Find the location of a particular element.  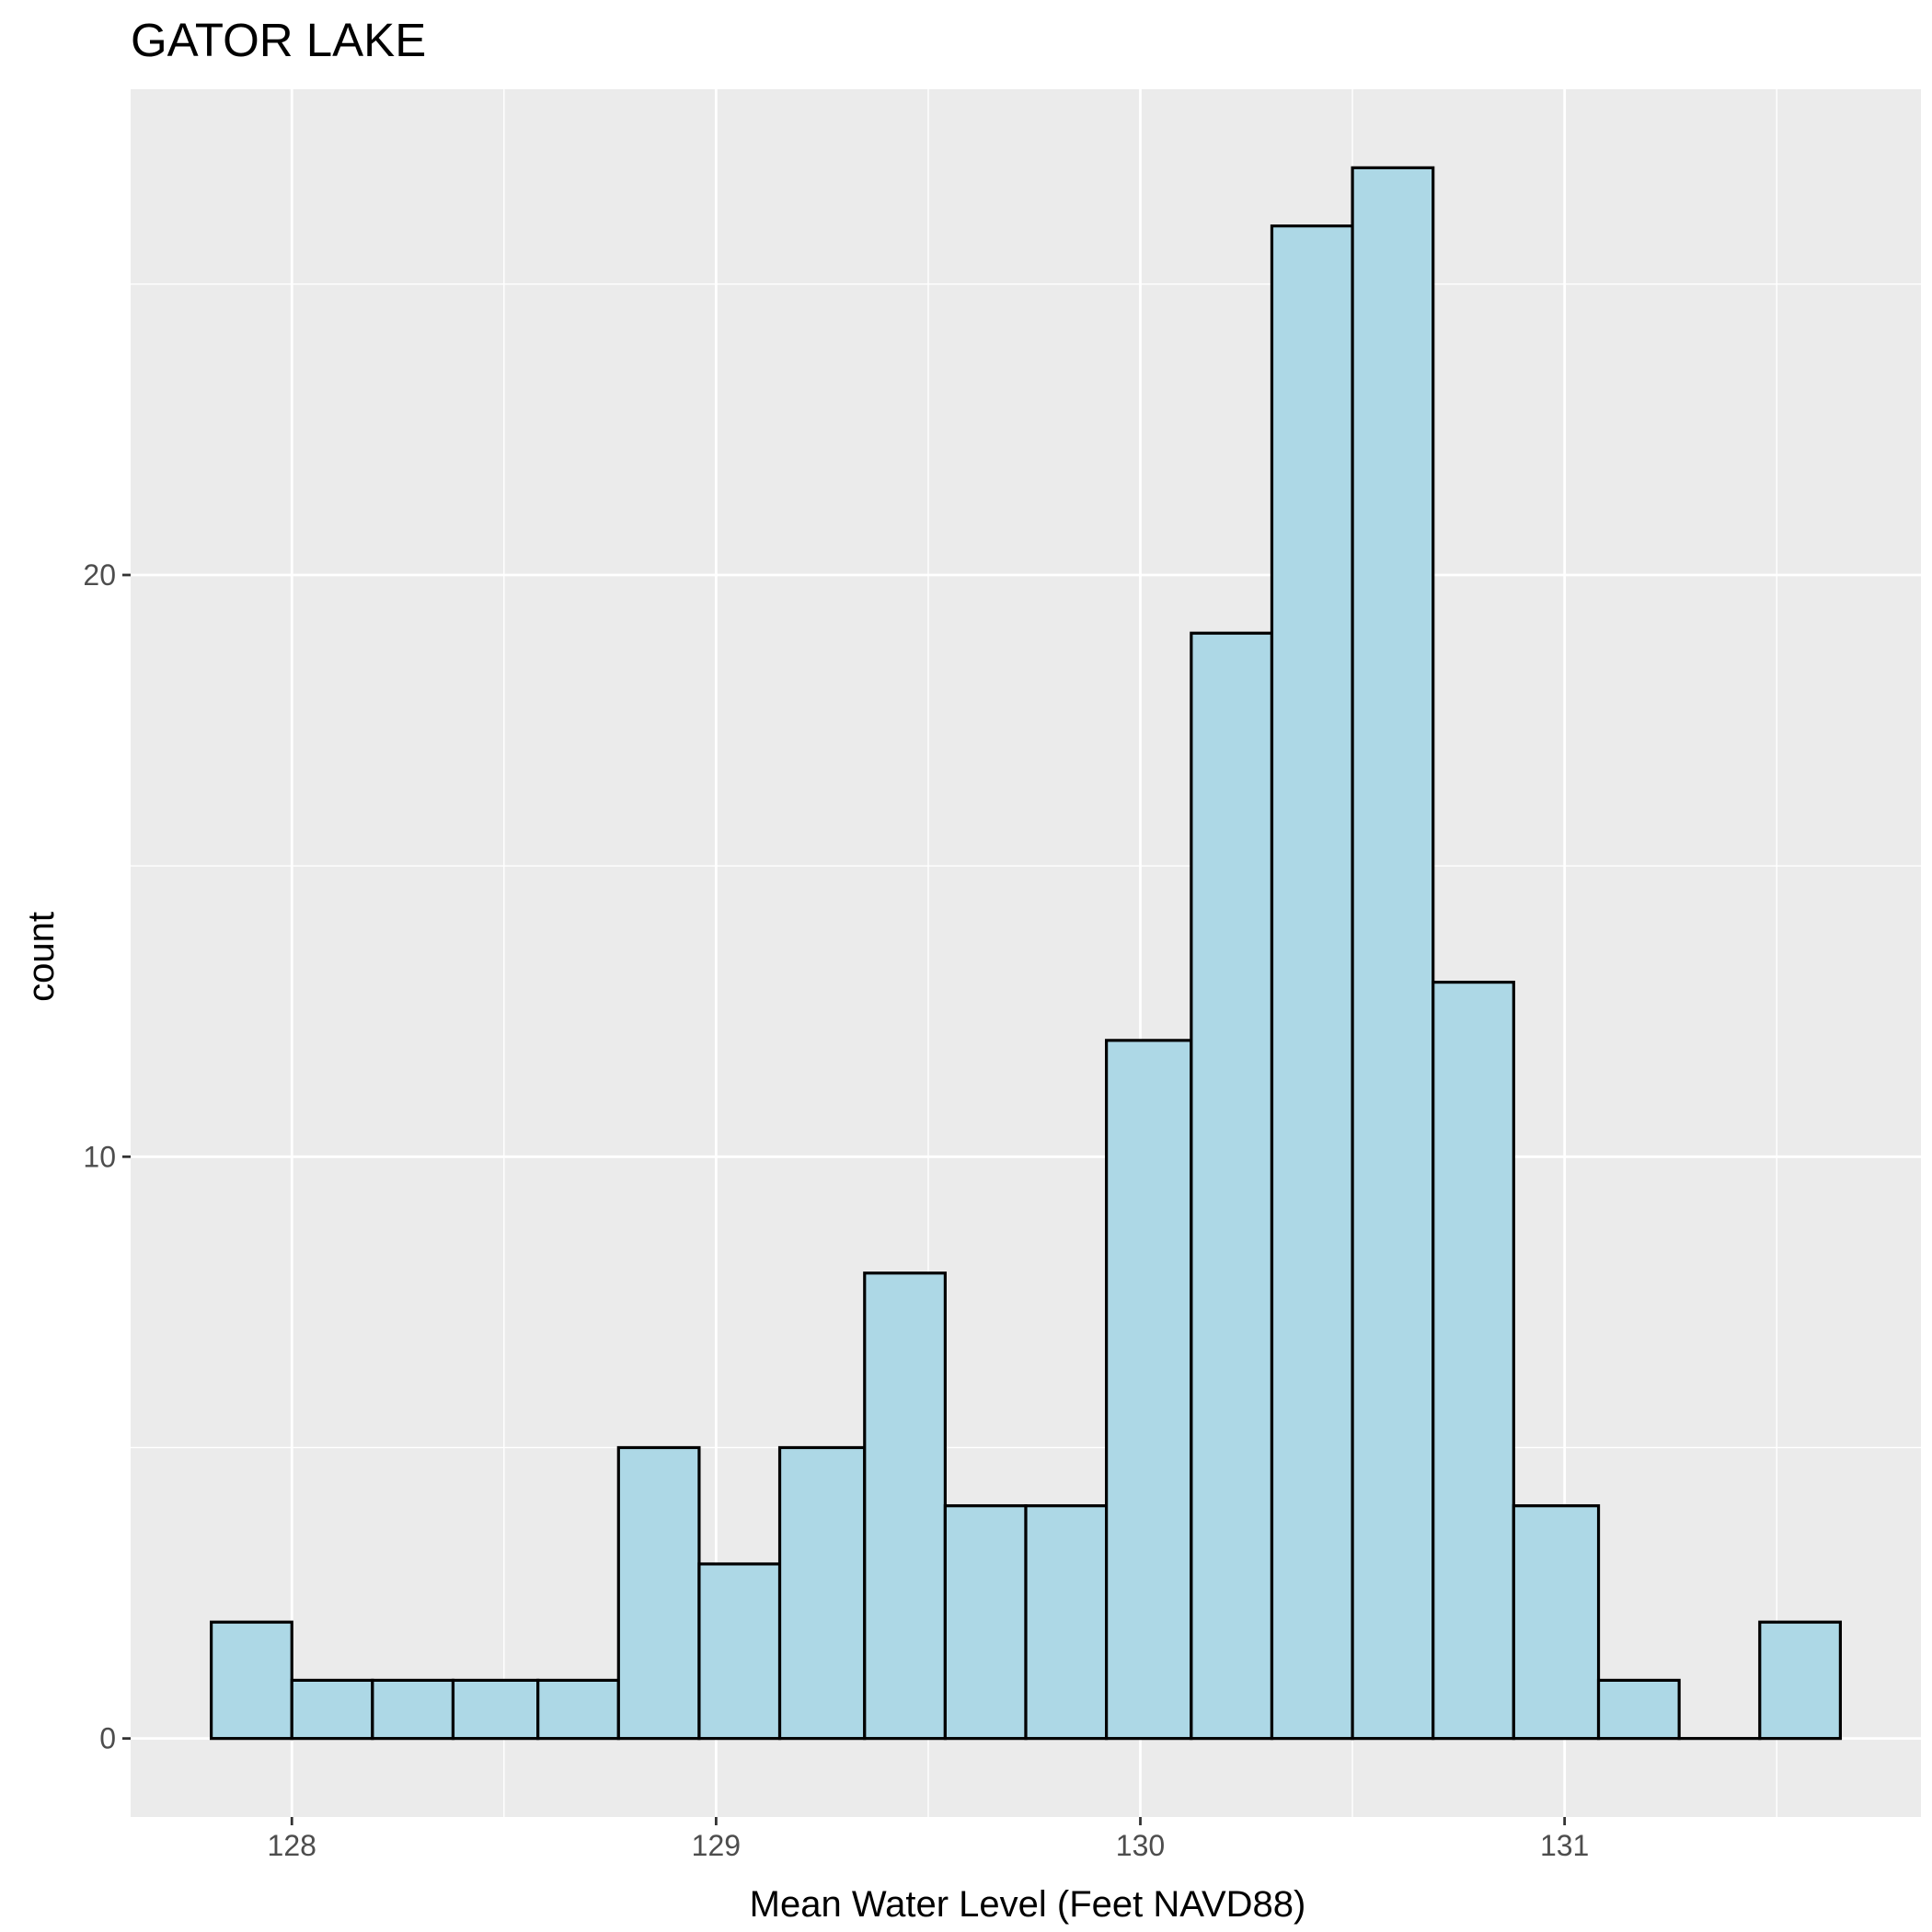

y-axis: 0 10 20 is located at coordinates (107, 1156).